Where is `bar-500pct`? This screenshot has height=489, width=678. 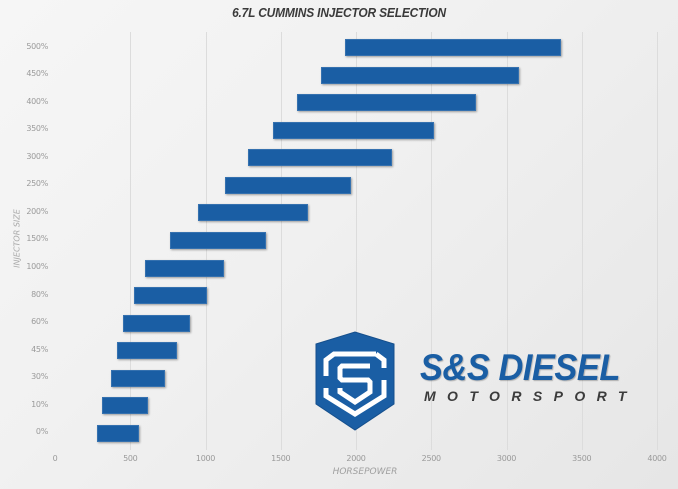 bar-500pct is located at coordinates (453, 47).